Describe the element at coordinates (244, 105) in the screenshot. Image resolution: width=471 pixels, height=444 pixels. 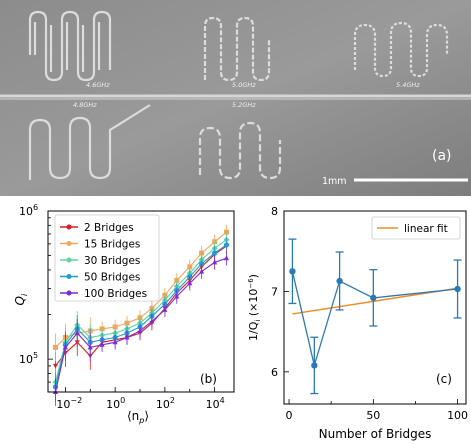
I see `resonator-label: 5.2GHz` at that location.